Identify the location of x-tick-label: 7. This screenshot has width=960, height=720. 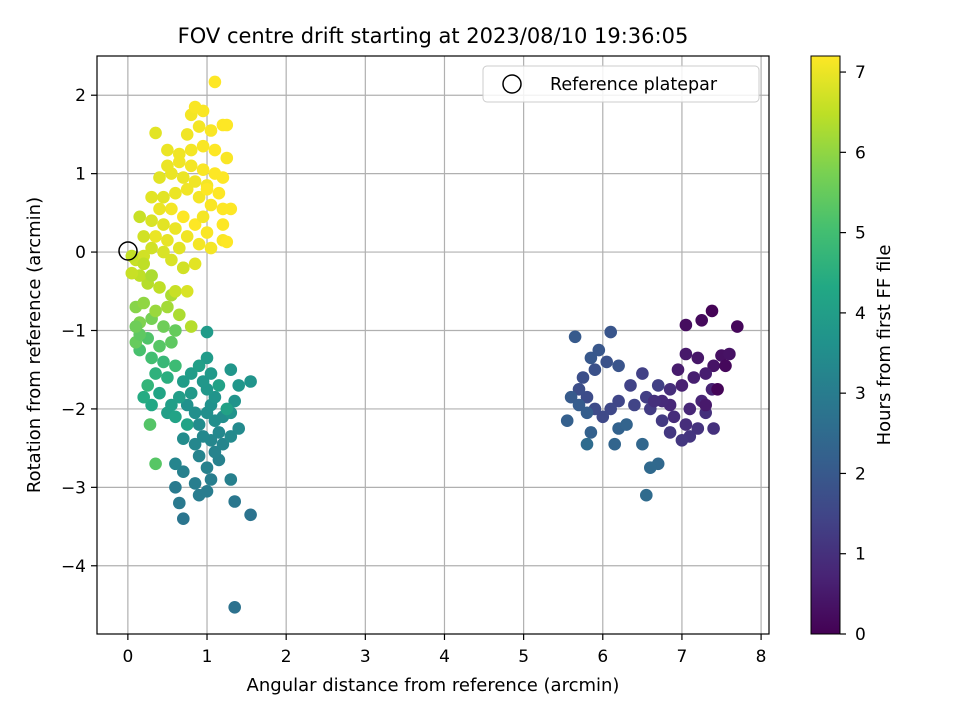
(682, 657).